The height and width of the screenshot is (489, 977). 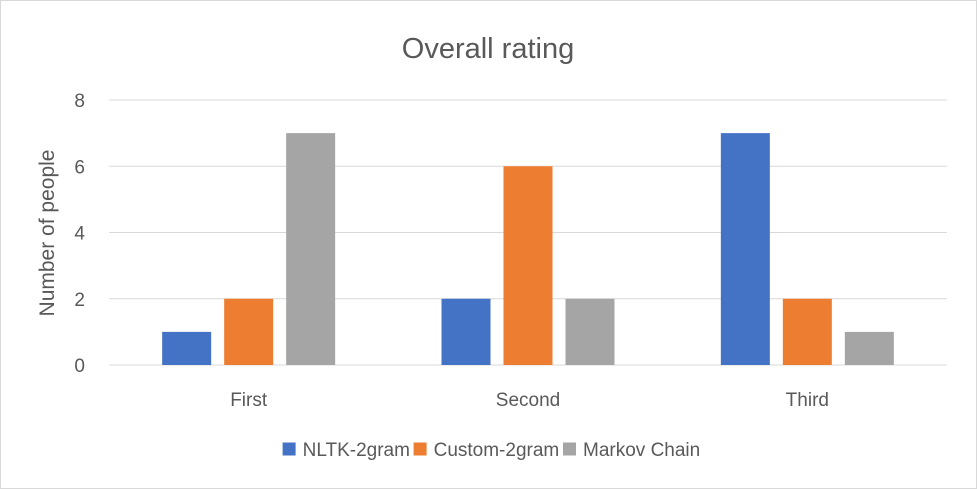 What do you see at coordinates (47, 233) in the screenshot?
I see `y-axis-label: Number of people` at bounding box center [47, 233].